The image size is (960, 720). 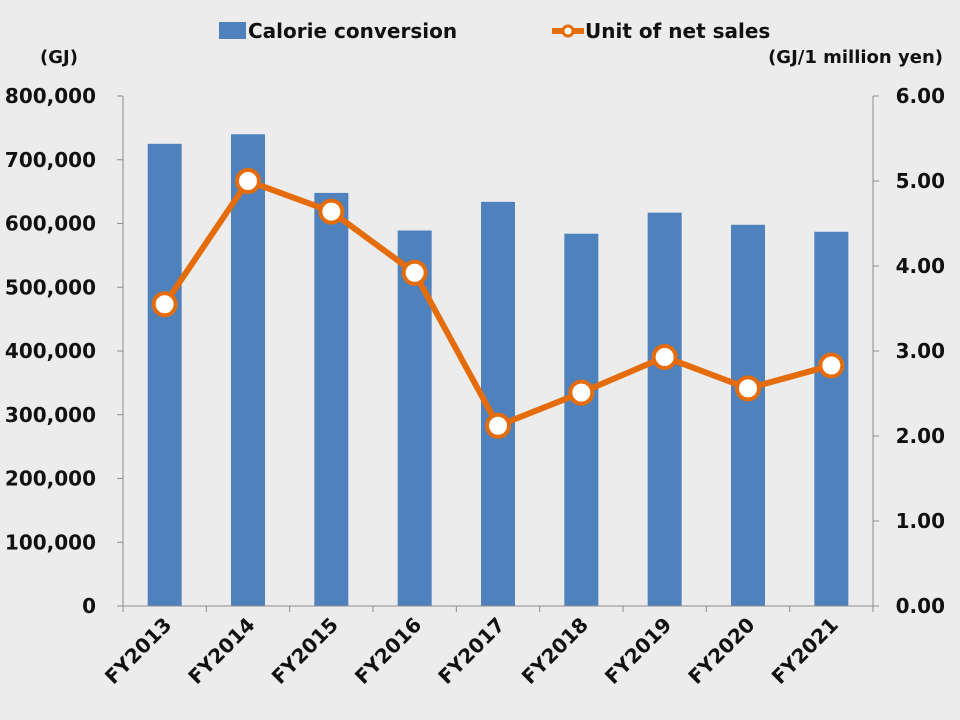 I want to click on line-point-FY2021, so click(x=831, y=365).